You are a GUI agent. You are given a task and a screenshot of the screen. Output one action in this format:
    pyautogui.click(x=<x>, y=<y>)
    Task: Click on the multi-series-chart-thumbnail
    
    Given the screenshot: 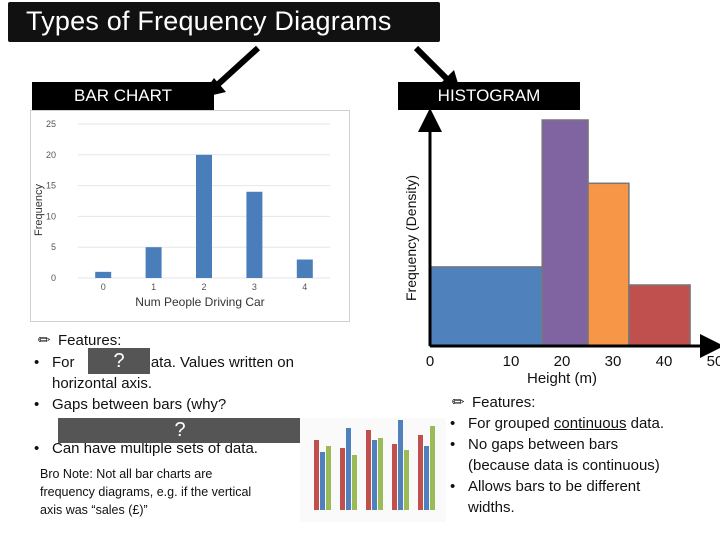 What is the action you would take?
    pyautogui.click(x=373, y=470)
    